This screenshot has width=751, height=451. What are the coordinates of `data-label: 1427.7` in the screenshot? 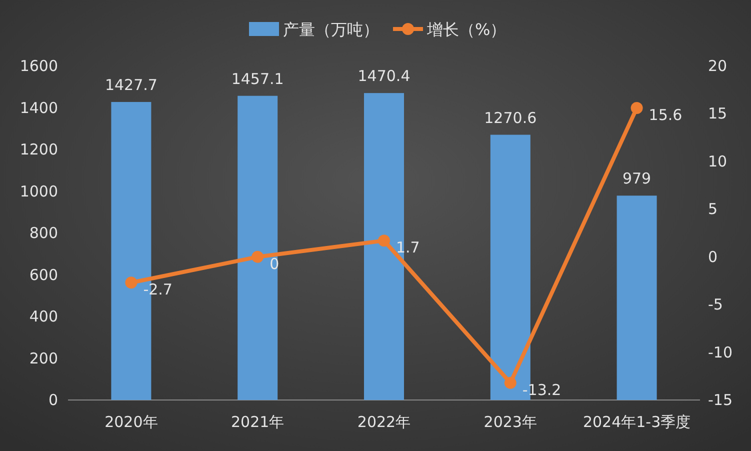 It's located at (131, 85).